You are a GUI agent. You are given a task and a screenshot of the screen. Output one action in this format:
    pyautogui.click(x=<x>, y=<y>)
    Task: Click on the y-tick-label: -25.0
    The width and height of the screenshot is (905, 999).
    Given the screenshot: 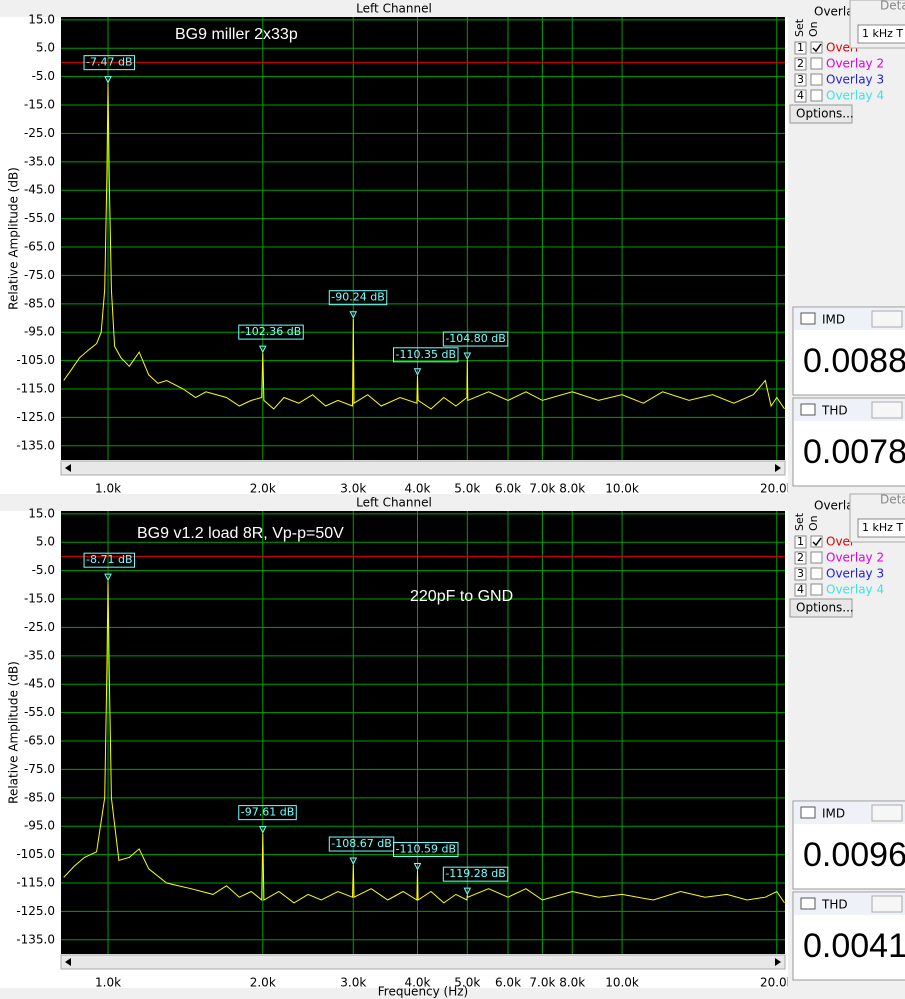 What is the action you would take?
    pyautogui.click(x=39, y=627)
    